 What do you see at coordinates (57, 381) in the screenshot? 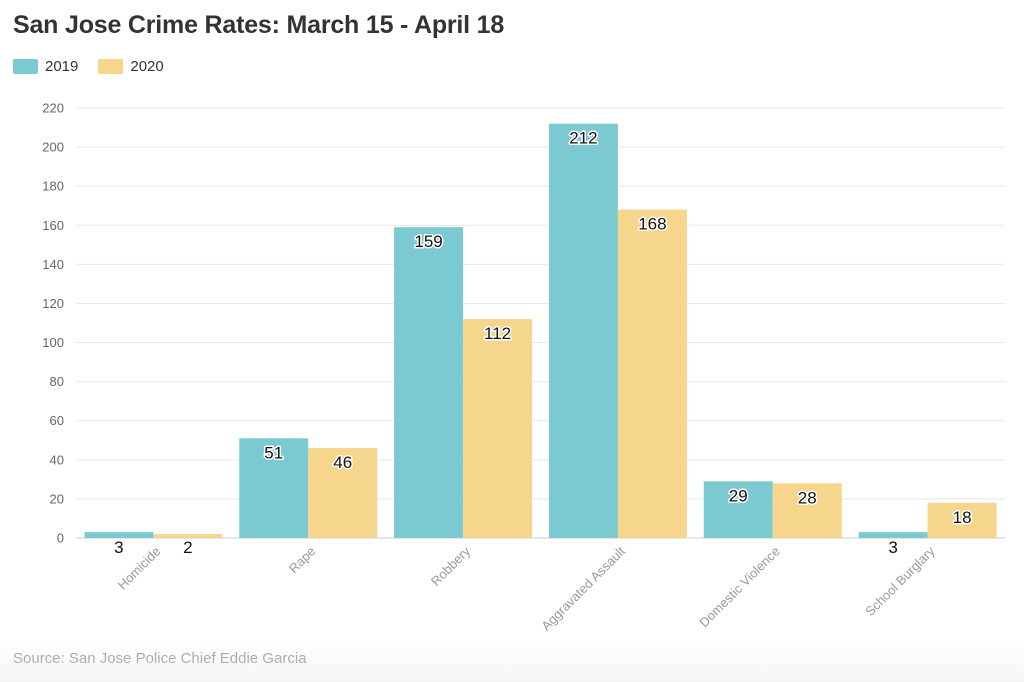
I see `y-tick-label: 80` at bounding box center [57, 381].